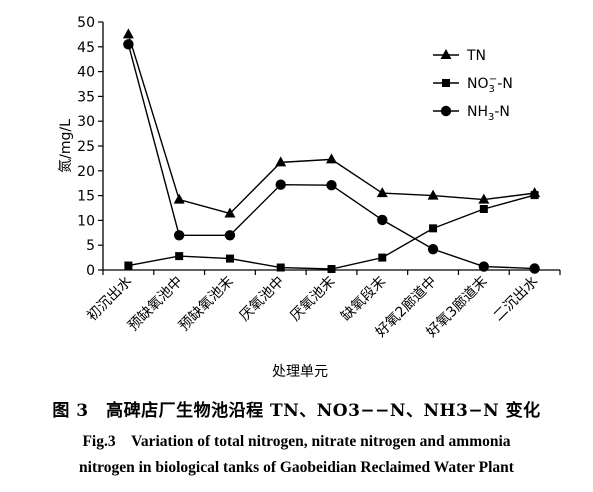 Image resolution: width=593 pixels, height=492 pixels. What do you see at coordinates (488, 113) in the screenshot?
I see `legend-label: NH3-N` at bounding box center [488, 113].